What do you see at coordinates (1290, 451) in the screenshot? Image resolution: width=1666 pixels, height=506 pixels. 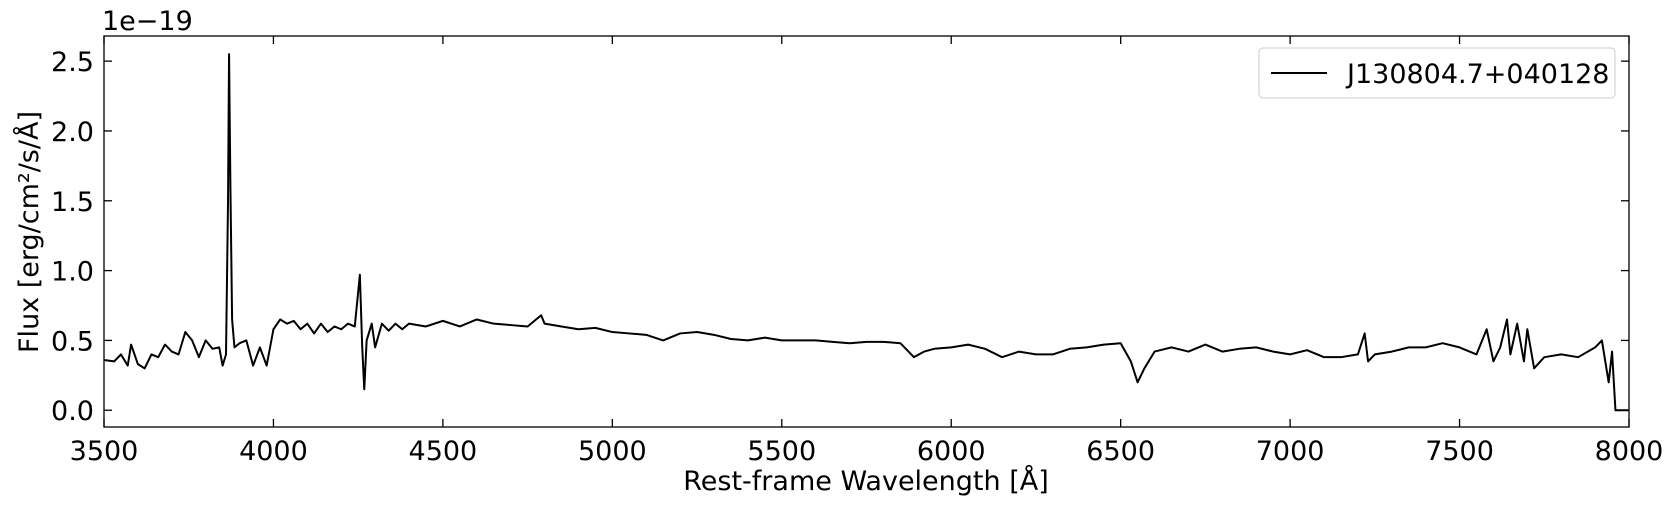 I see `x-tick-label: 7000` at bounding box center [1290, 451].